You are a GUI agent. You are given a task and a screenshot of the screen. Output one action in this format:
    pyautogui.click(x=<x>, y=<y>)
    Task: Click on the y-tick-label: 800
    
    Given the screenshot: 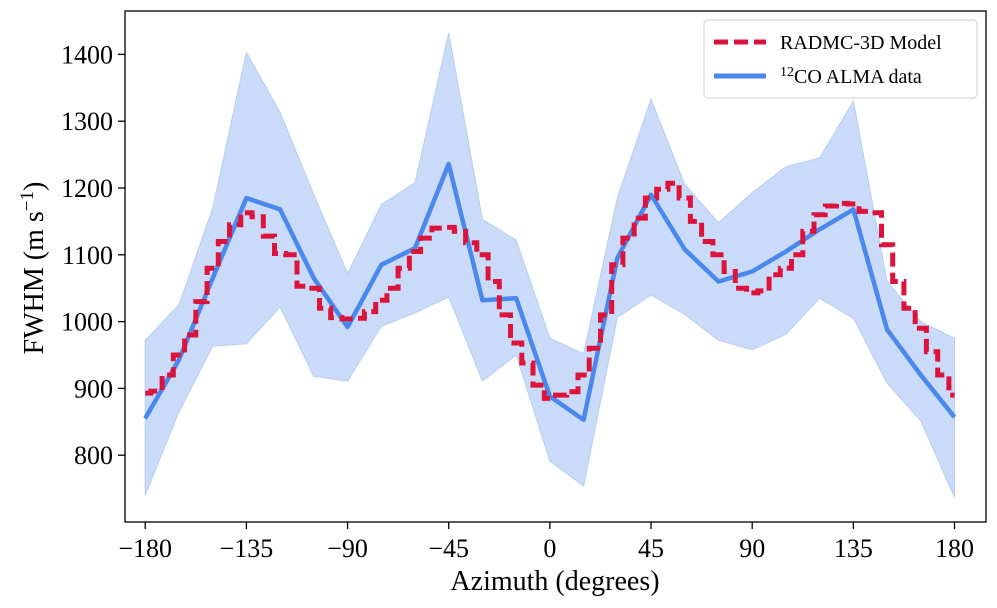 What is the action you would take?
    pyautogui.click(x=93, y=455)
    